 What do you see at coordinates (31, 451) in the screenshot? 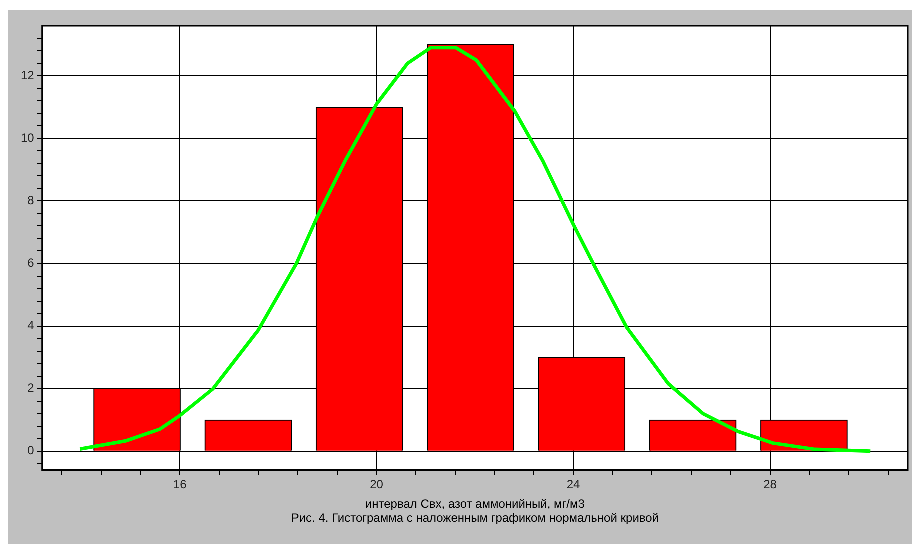
I see `y-tick-label: 0` at bounding box center [31, 451].